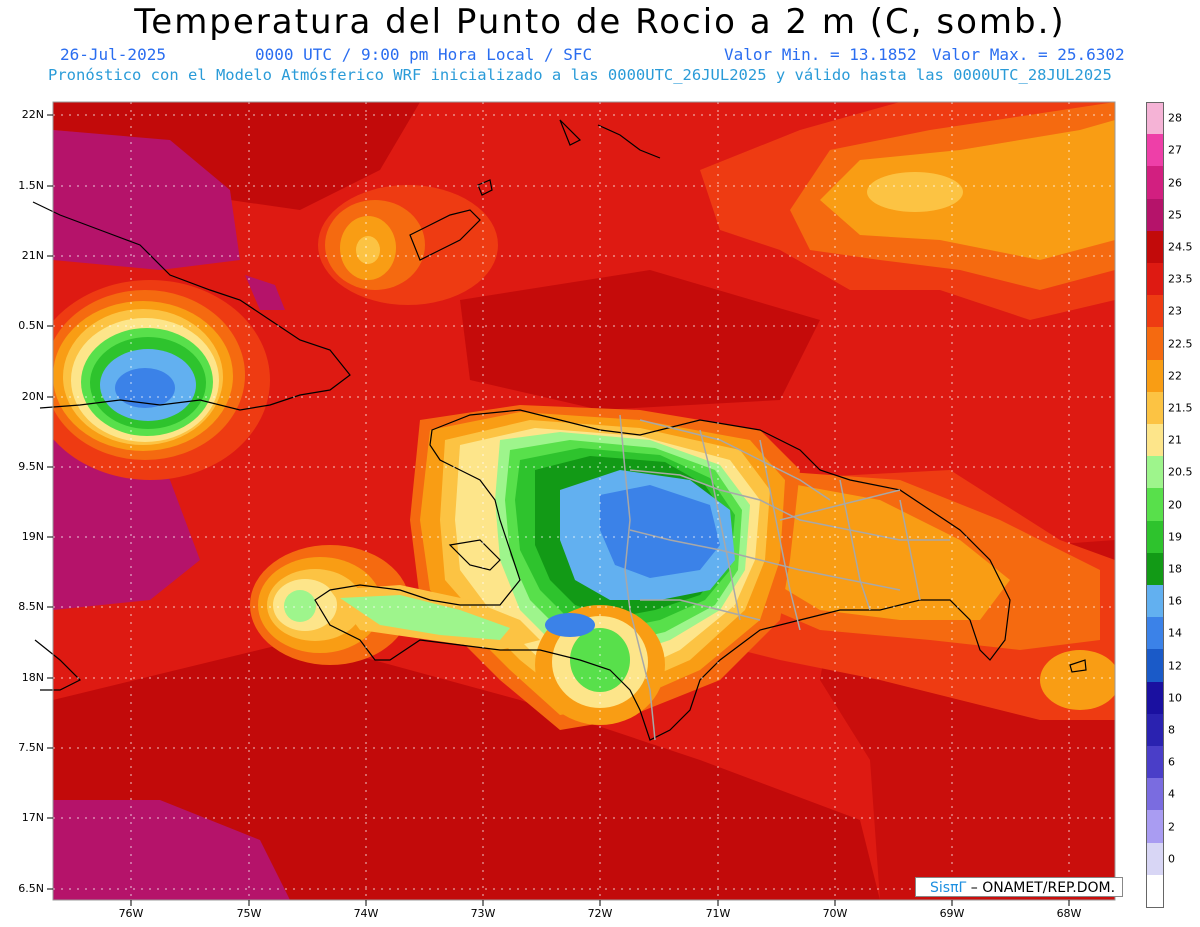  I want to click on legend-label: 2, so click(1171, 826).